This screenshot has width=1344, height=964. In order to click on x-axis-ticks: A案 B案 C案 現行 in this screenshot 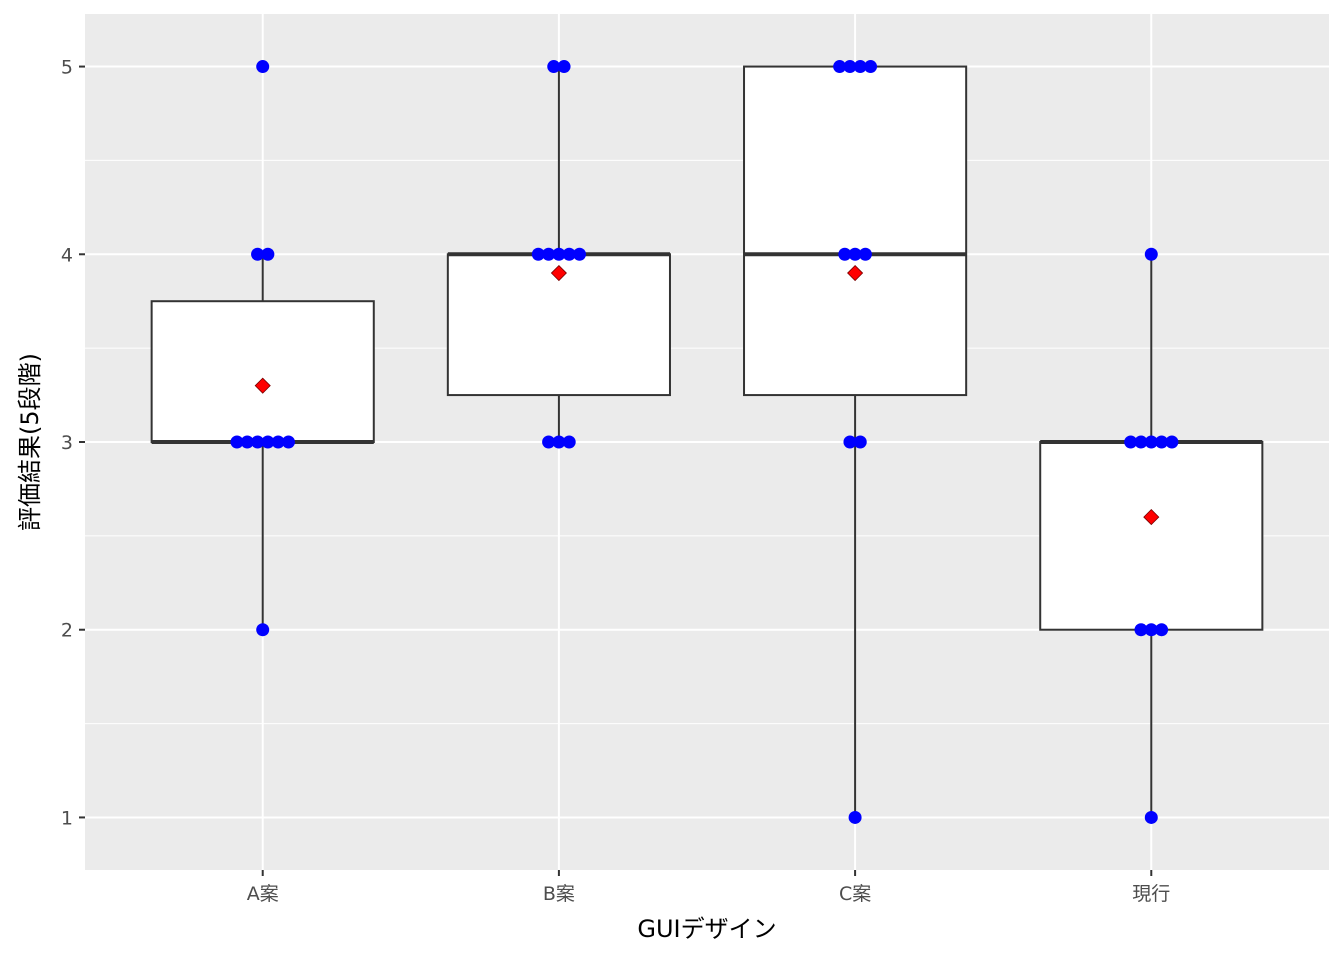, I will do `click(708, 887)`.